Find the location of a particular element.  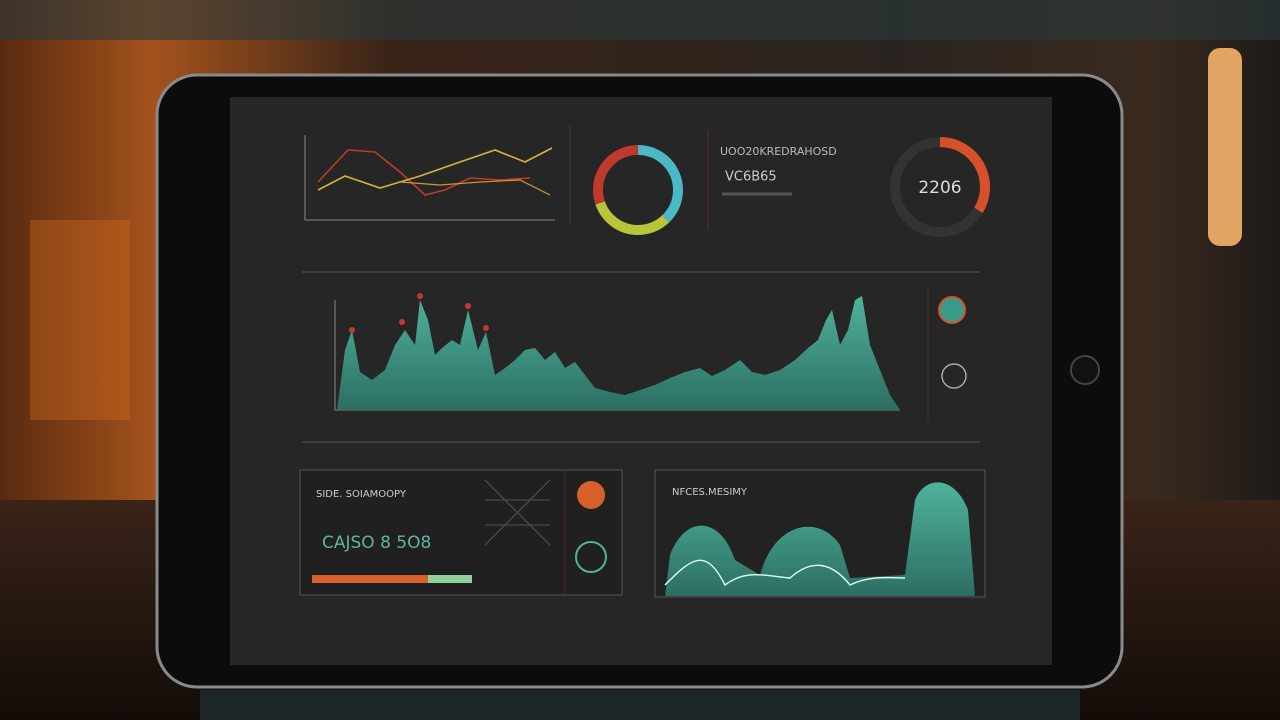

lamp is located at coordinates (1225, 147).